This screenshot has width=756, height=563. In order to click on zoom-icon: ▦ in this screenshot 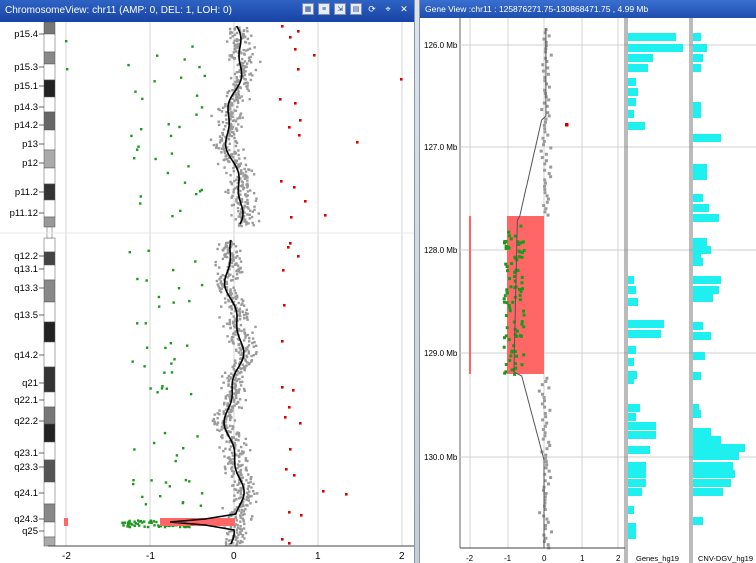, I will do `click(308, 9)`.